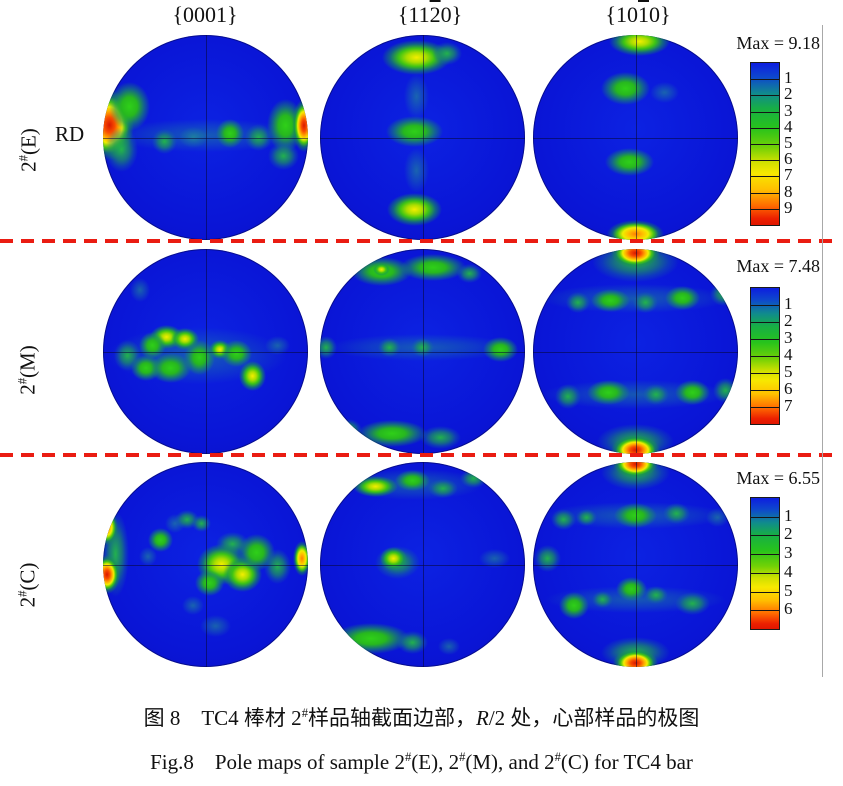 This screenshot has width=843, height=786. I want to click on text-segment: {10, so click(621, 14).